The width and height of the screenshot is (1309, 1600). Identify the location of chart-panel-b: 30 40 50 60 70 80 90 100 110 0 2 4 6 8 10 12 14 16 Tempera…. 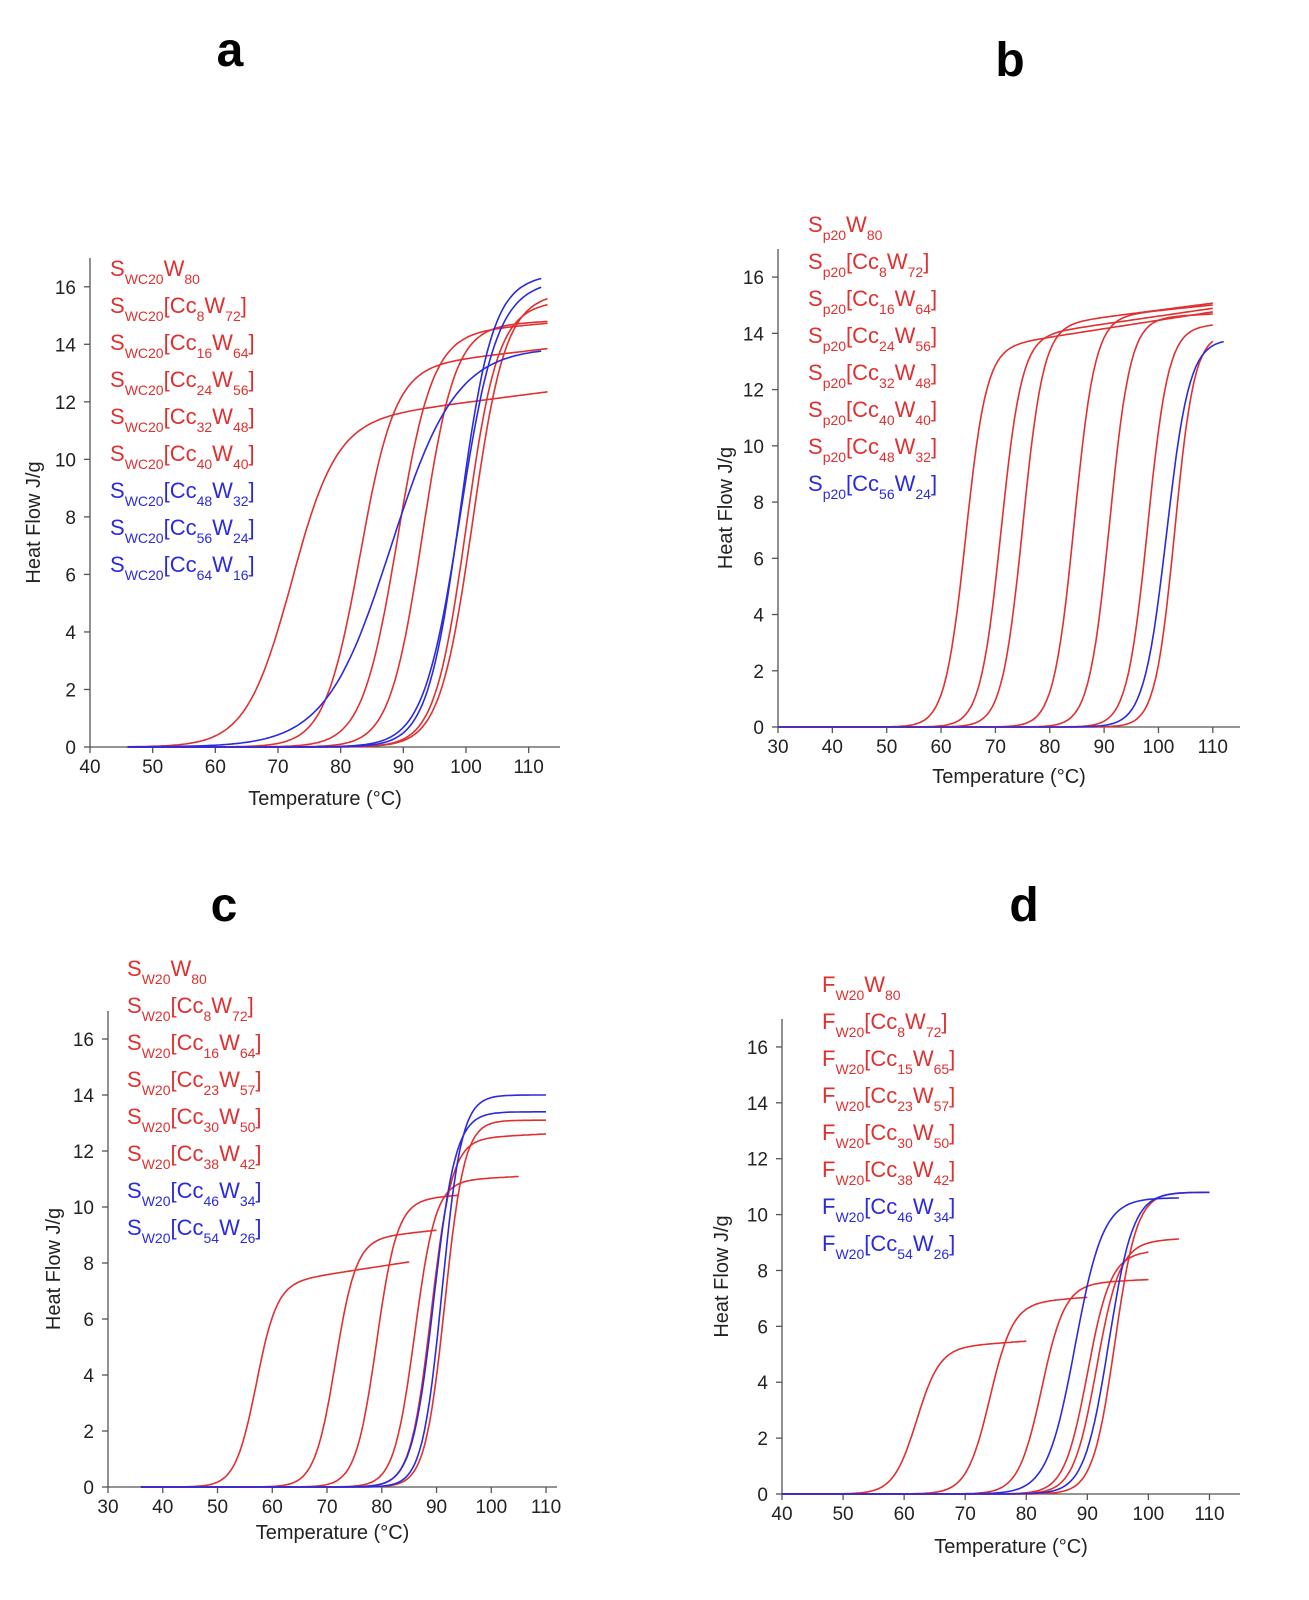
(977, 500).